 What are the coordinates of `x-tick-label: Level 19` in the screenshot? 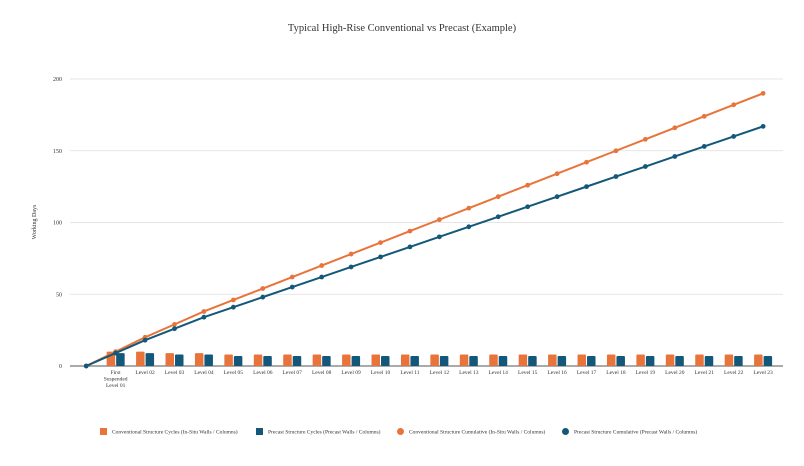 It's located at (646, 373).